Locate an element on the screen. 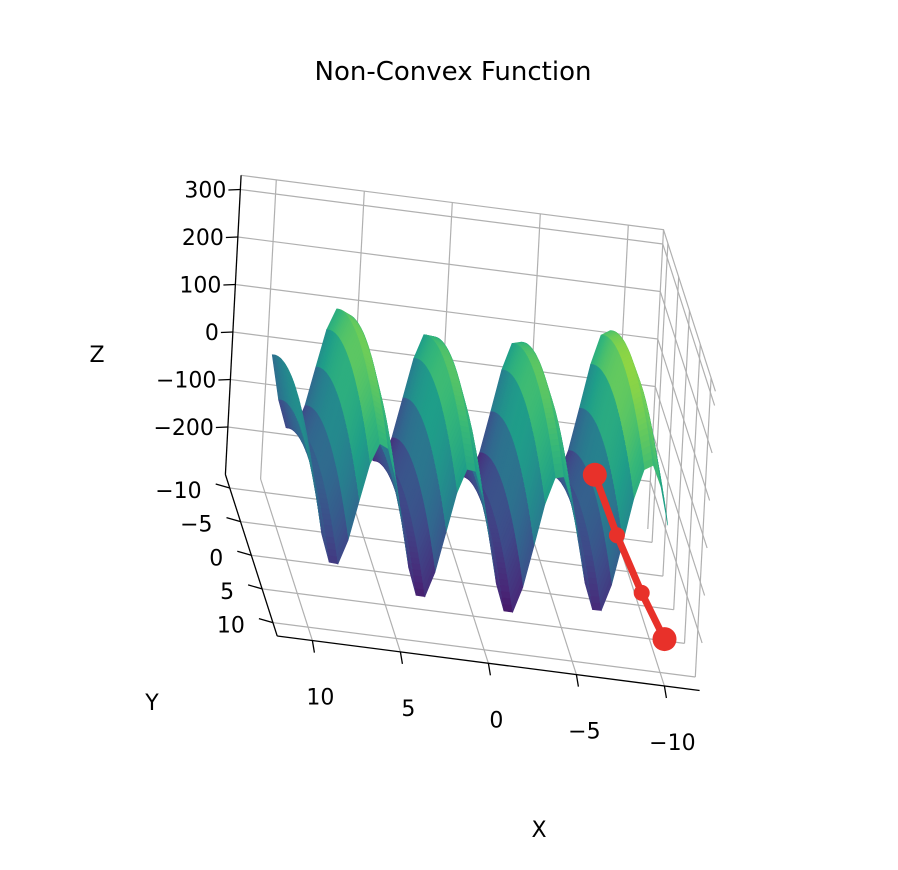 Image resolution: width=898 pixels, height=870 pixels. chart-title: Non-Convex Function is located at coordinates (453, 72).